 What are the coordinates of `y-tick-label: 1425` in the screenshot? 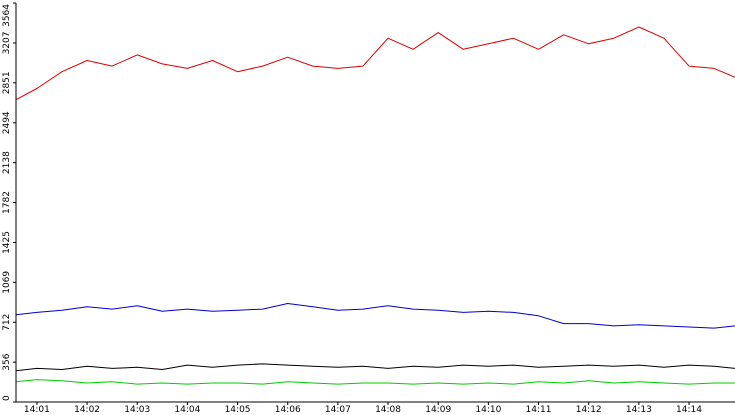 It's located at (7, 242).